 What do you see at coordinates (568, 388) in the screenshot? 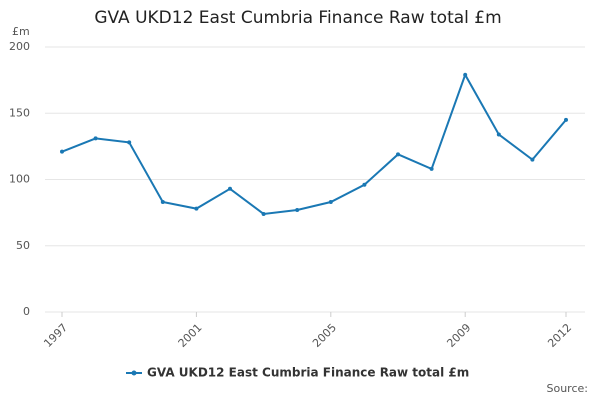
I see `source: Source:` at bounding box center [568, 388].